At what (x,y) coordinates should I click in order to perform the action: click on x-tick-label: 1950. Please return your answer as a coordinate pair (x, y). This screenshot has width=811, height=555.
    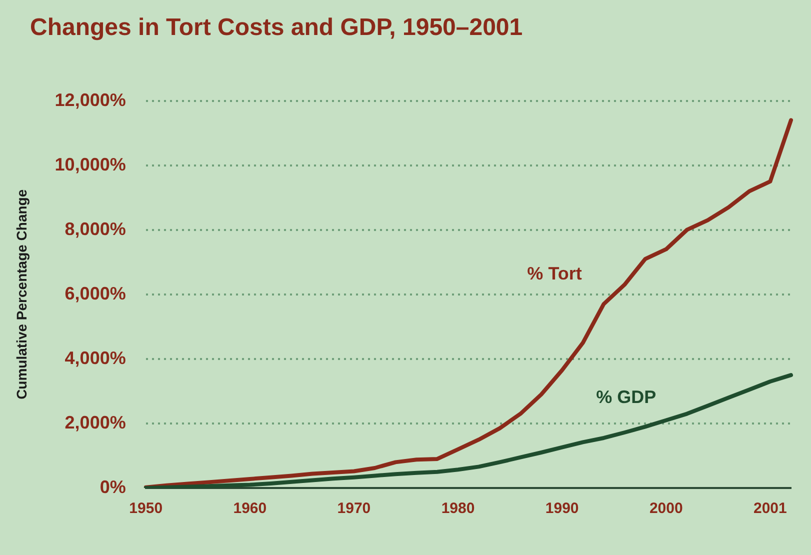
    Looking at the image, I should click on (146, 509).